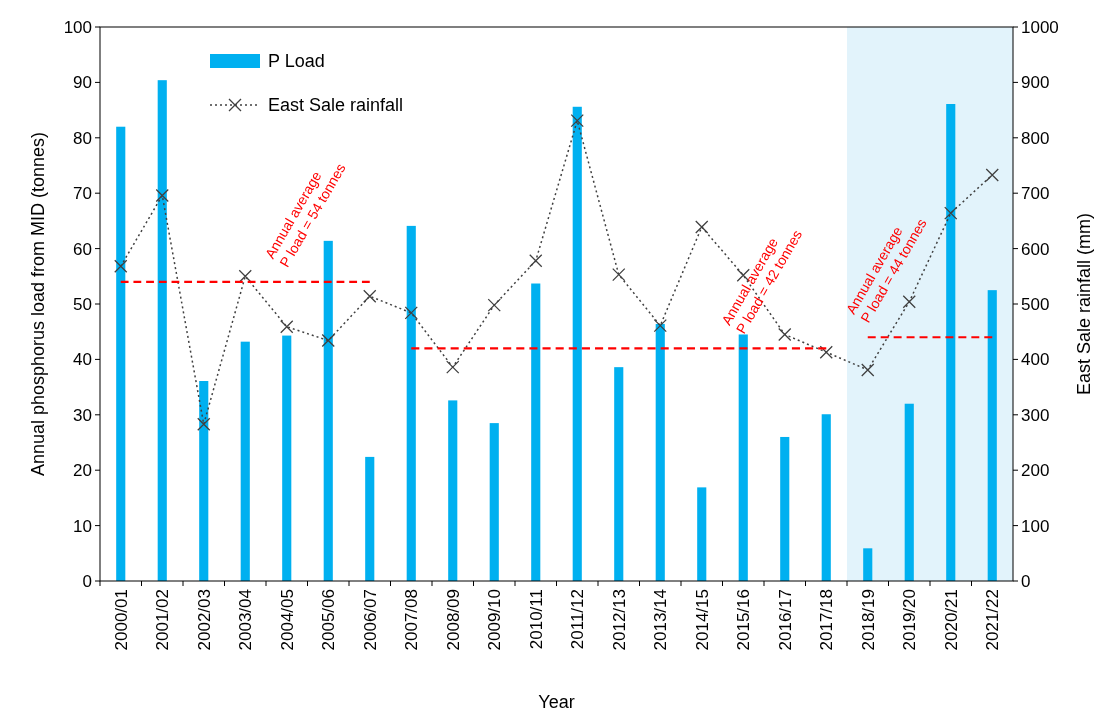 The image size is (1112, 724). Describe the element at coordinates (82, 526) in the screenshot. I see `y-tick-label: 10` at that location.